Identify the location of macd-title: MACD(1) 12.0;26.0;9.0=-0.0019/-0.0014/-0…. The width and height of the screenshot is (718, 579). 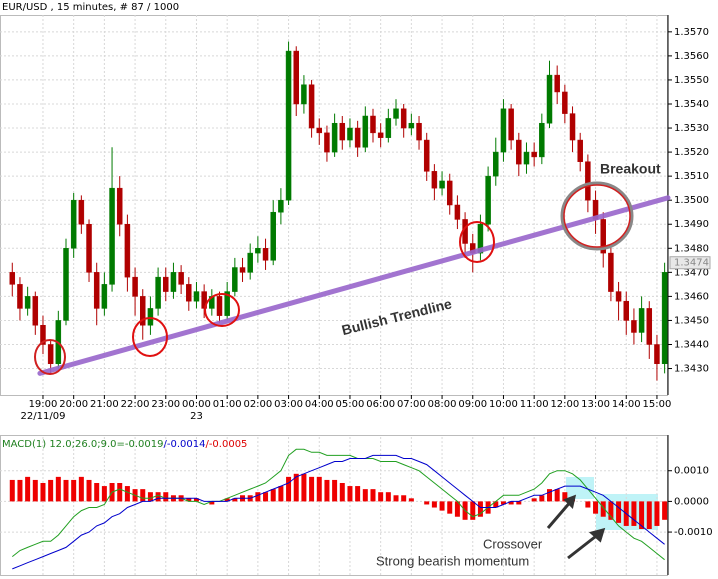
(124, 444).